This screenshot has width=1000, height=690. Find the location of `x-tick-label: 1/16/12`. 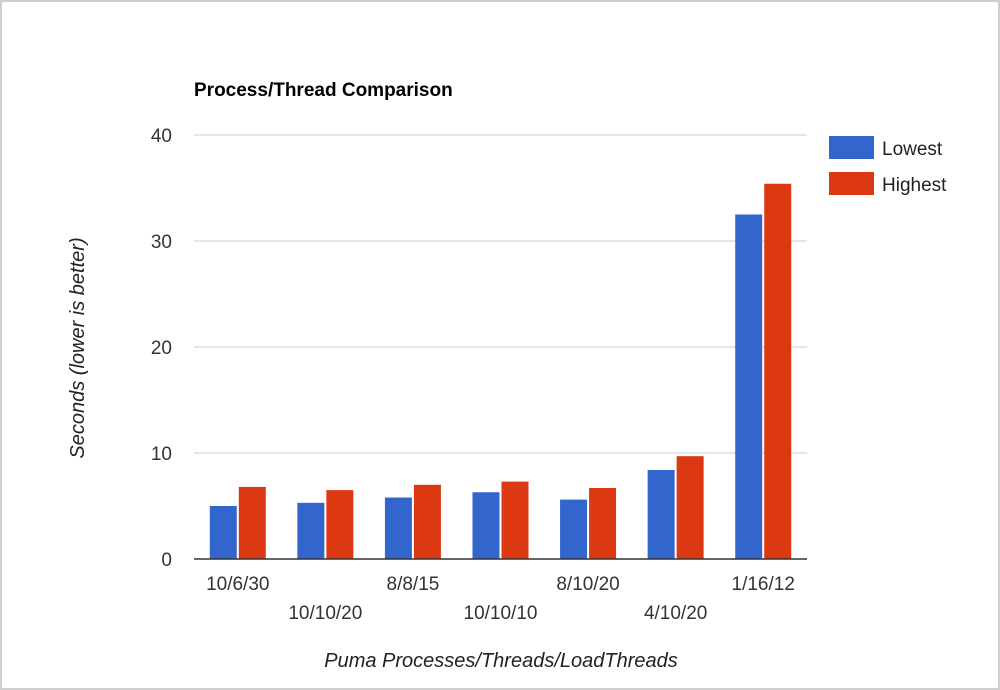

x-tick-label: 1/16/12 is located at coordinates (763, 584).